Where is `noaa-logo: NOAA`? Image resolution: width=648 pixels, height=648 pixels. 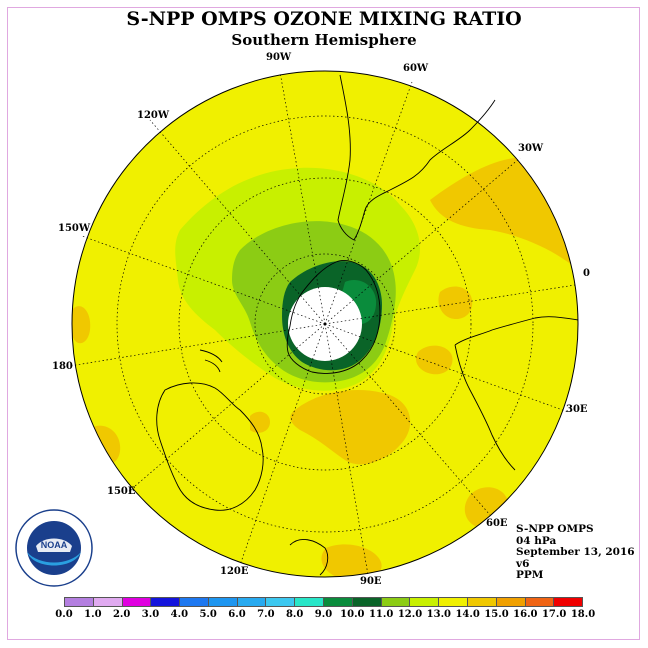
noaa-logo: NOAA is located at coordinates (54, 548).